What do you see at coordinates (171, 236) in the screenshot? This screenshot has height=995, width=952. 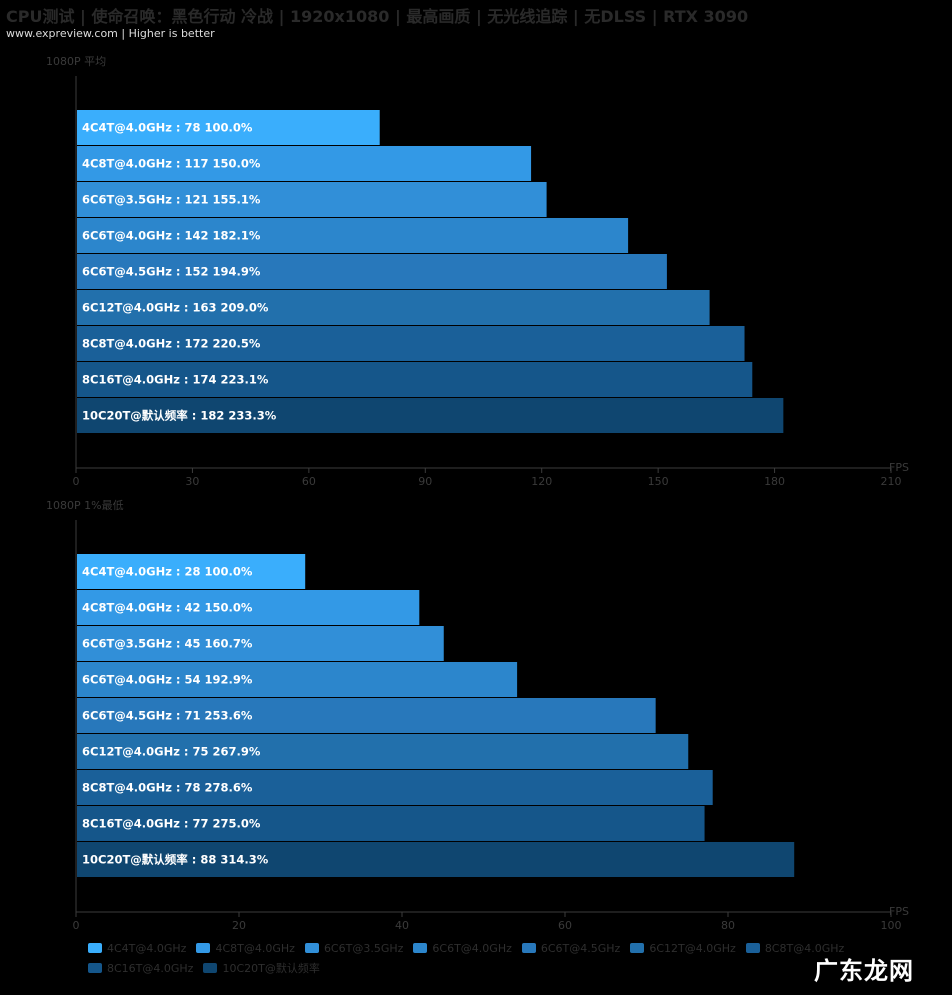 I see `bar-data-label: 6C6T@4.0GHz : 142 182.1%` at bounding box center [171, 236].